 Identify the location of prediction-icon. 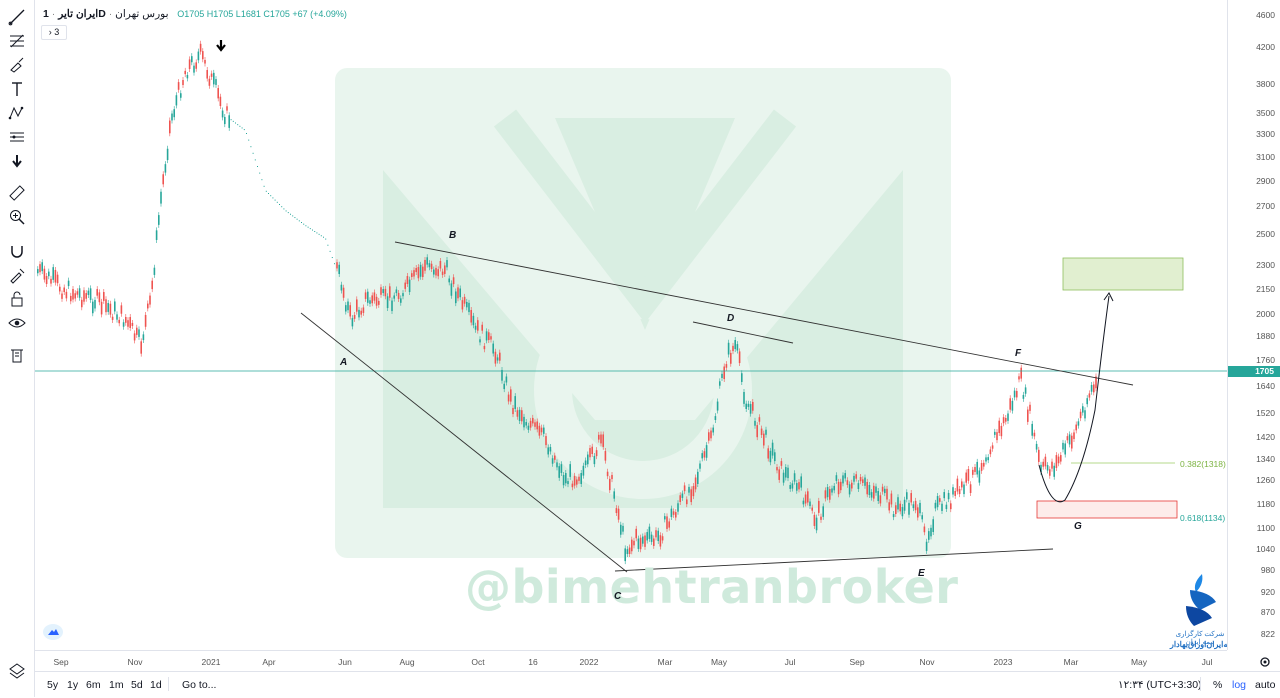
(17, 137).